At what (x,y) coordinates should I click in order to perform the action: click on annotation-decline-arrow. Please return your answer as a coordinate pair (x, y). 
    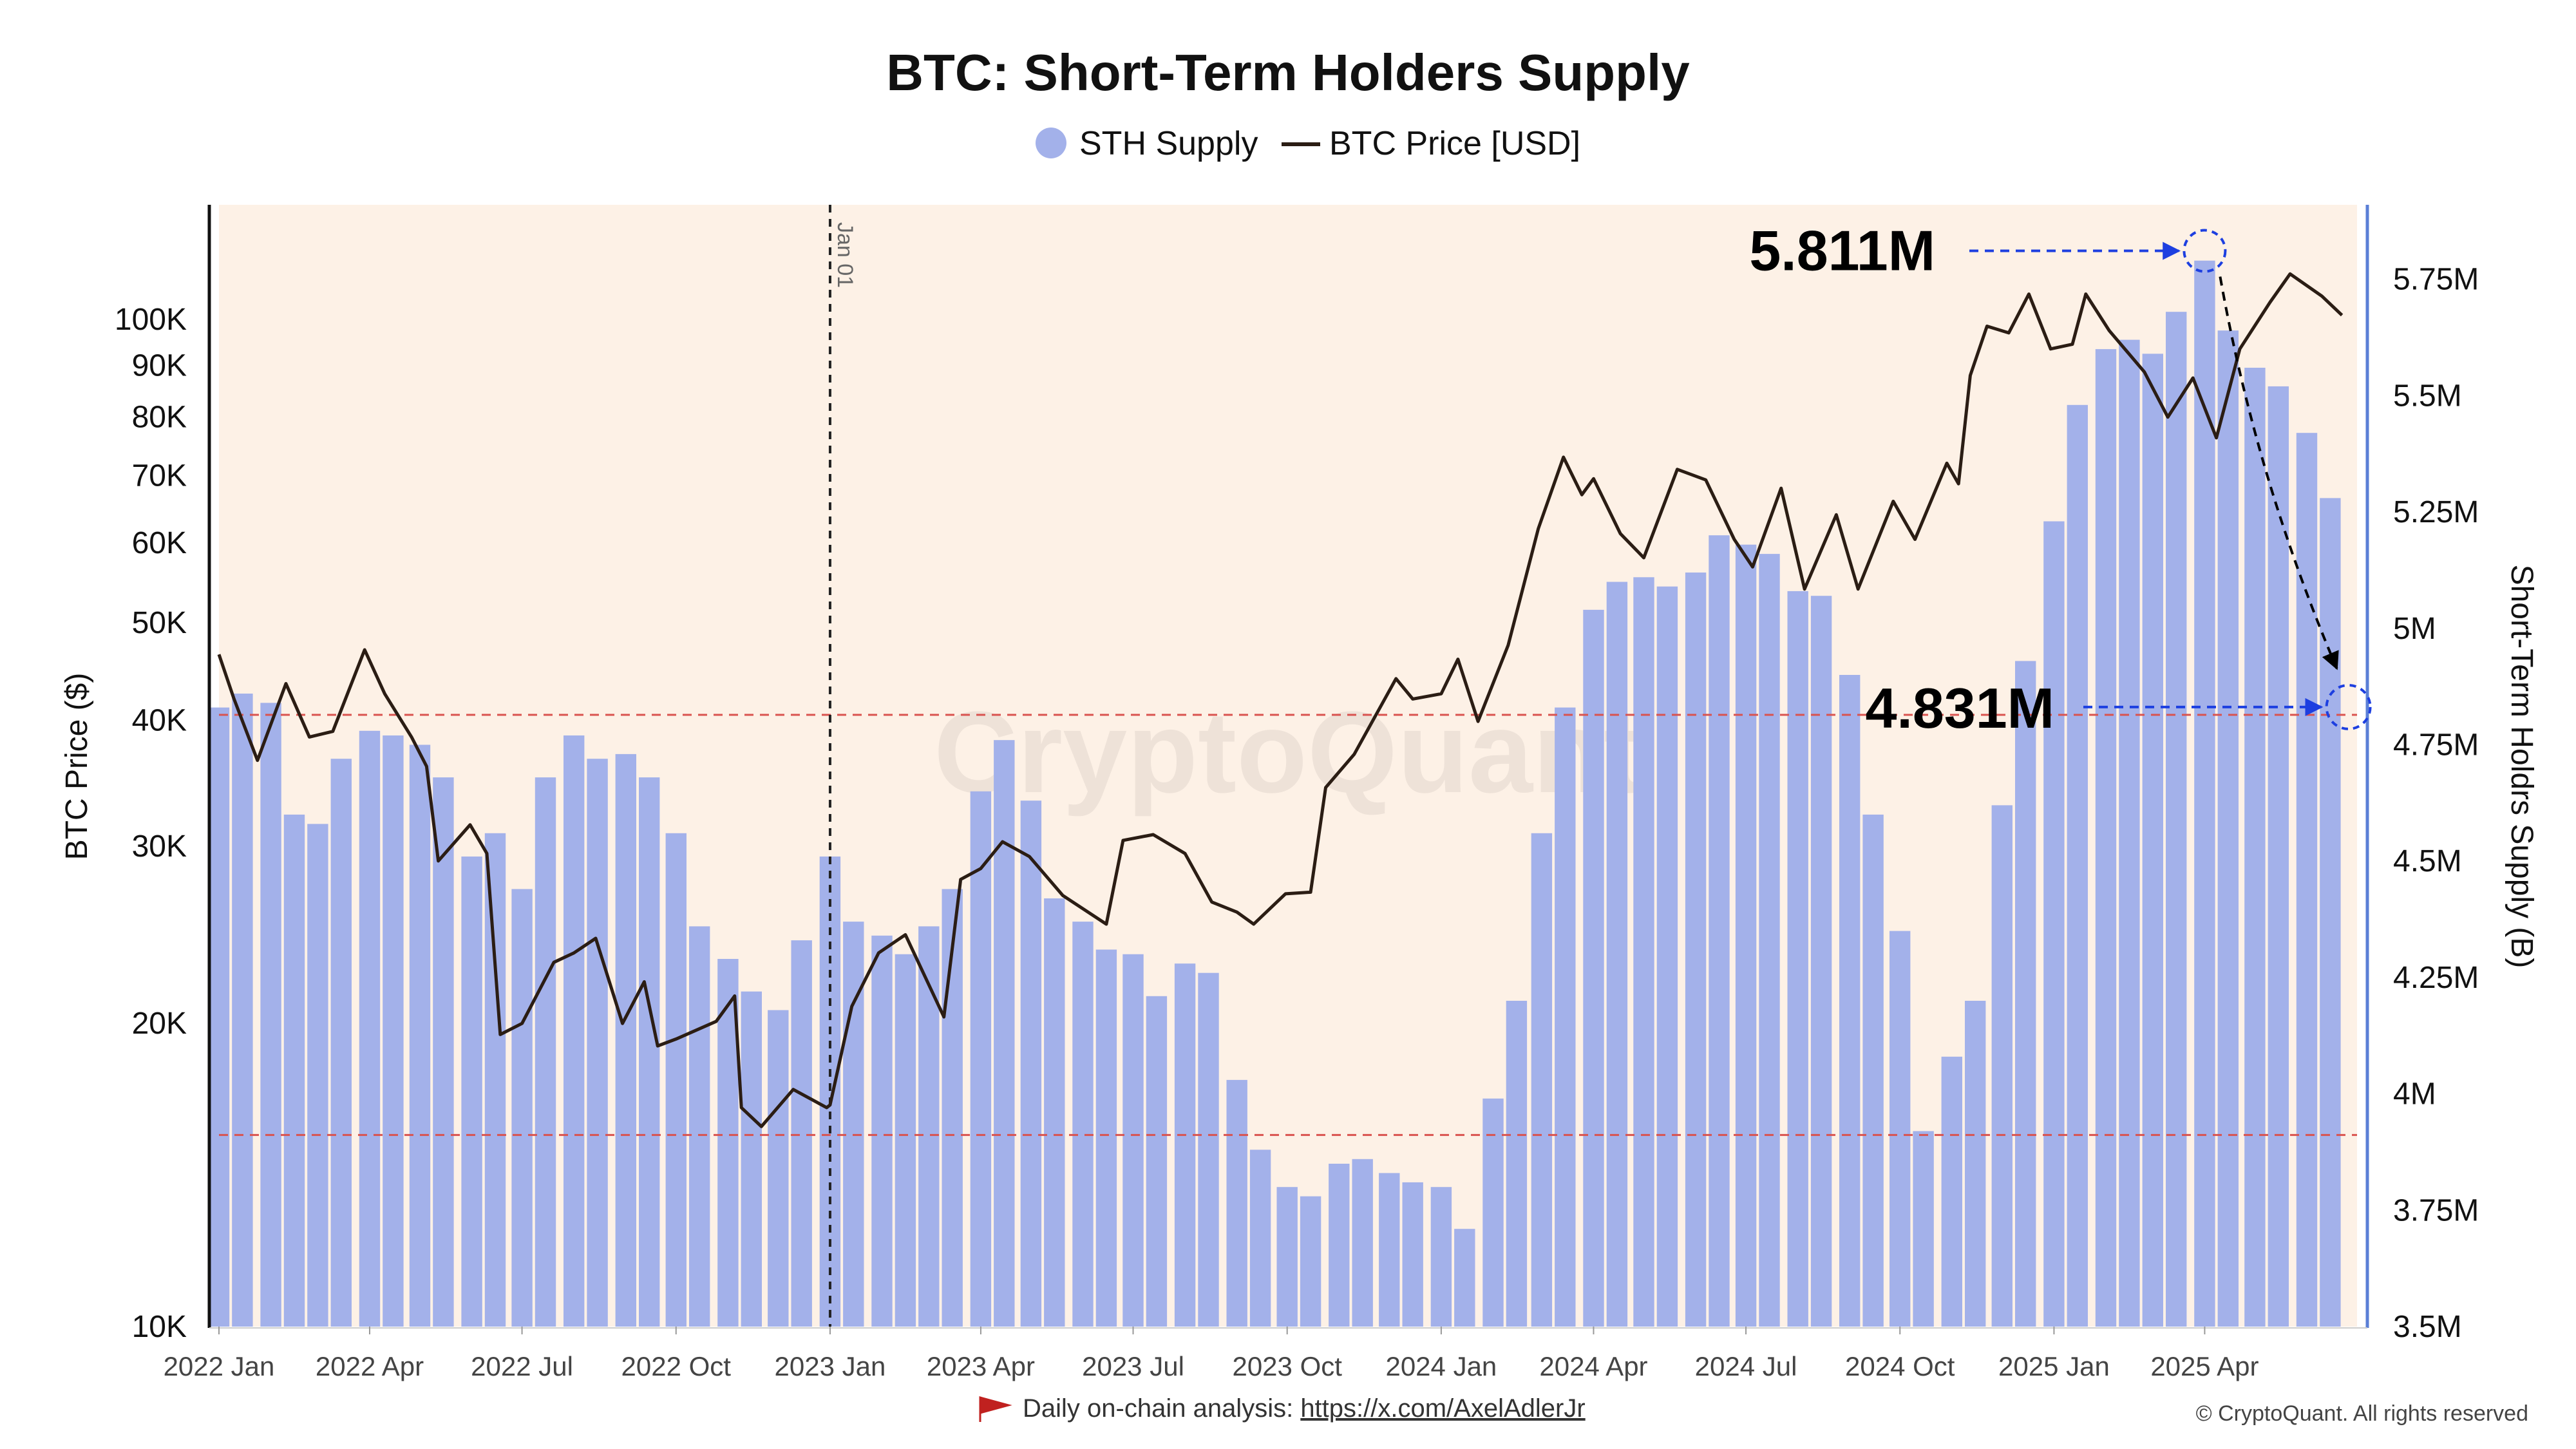
    Looking at the image, I should click on (2279, 473).